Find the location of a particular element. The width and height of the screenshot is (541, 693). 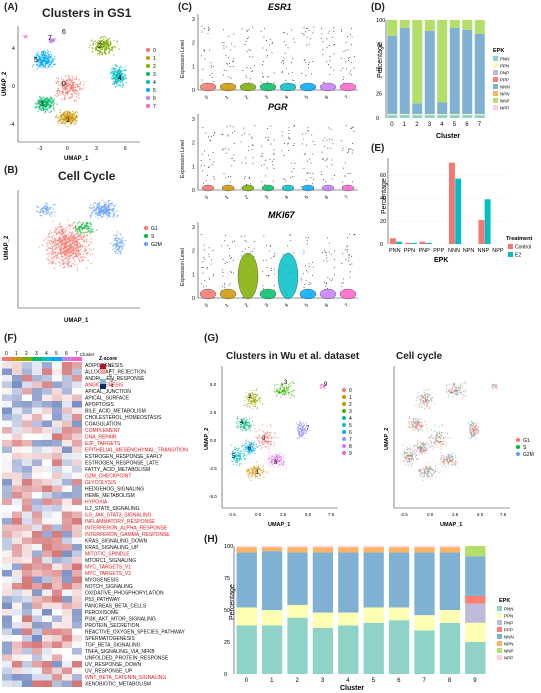

bar is located at coordinates (422, 242).